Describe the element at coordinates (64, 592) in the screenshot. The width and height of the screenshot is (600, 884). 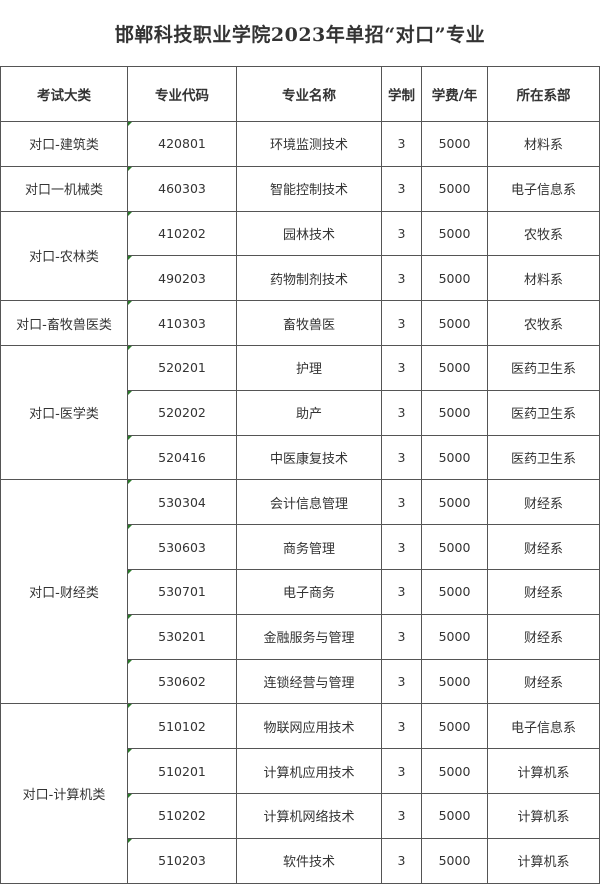
I see `category-cell: 对口-财经类` at that location.